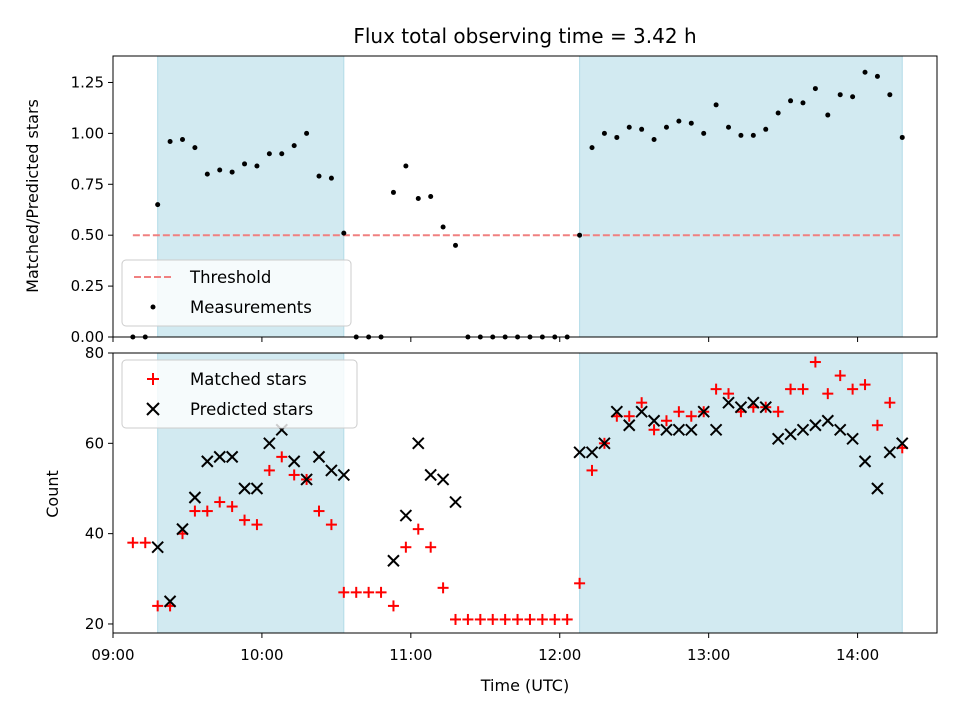 The image size is (960, 720). I want to click on top-y-axis-label: Matched/Predicted stars, so click(32, 196).